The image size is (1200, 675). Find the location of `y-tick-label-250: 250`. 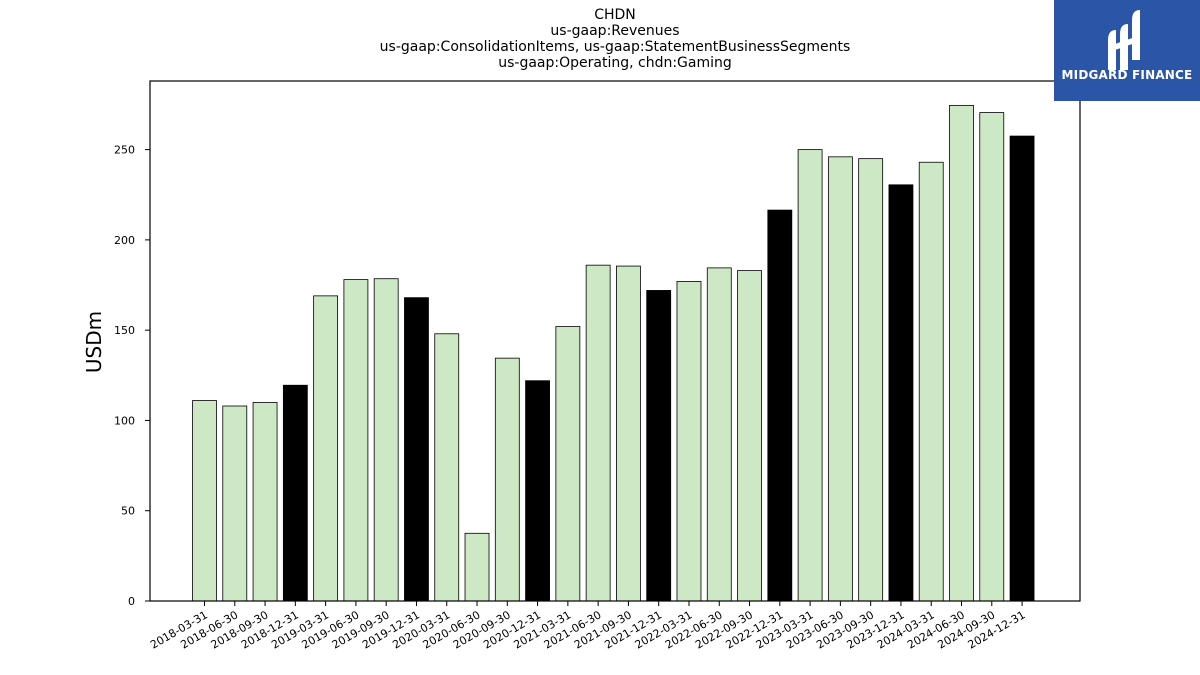

y-tick-label-250: 250 is located at coordinates (124, 150).